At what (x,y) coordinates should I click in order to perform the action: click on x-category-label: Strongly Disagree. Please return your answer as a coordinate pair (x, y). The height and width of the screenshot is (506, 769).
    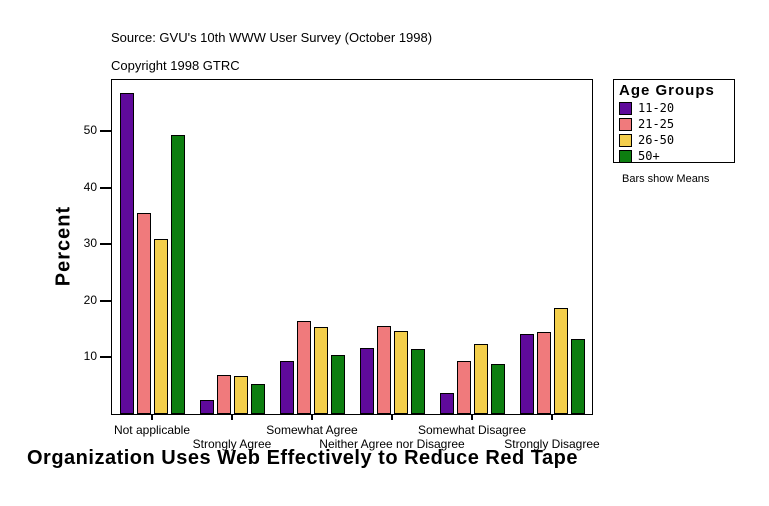
    Looking at the image, I should click on (552, 444).